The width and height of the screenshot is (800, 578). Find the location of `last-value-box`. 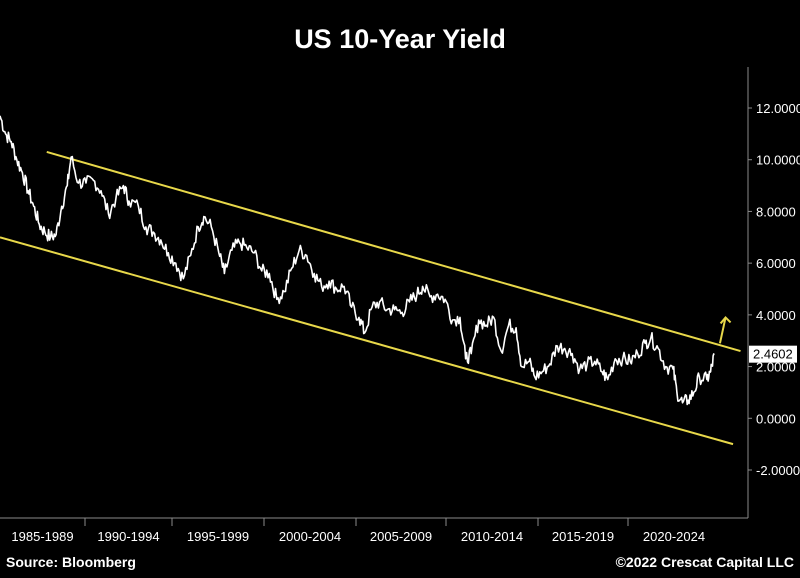

last-value-box is located at coordinates (773, 354).